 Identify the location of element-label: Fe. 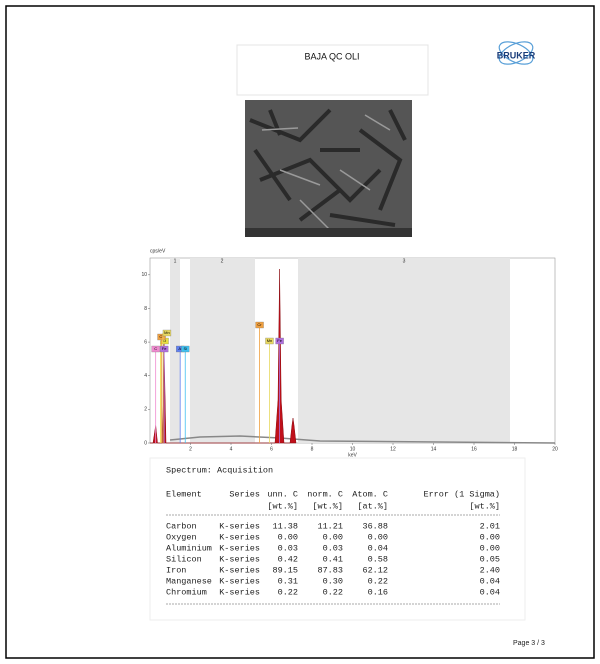
(164, 348).